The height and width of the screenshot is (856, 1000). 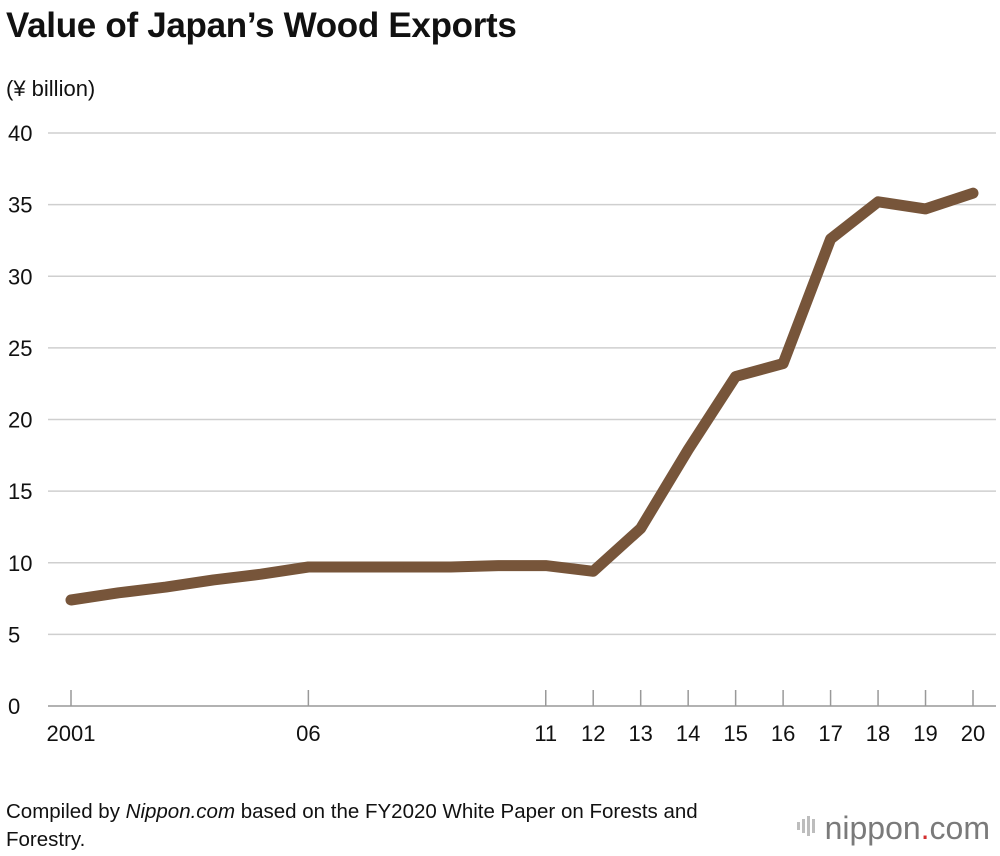 What do you see at coordinates (180, 811) in the screenshot?
I see `source-site: Nippon.com` at bounding box center [180, 811].